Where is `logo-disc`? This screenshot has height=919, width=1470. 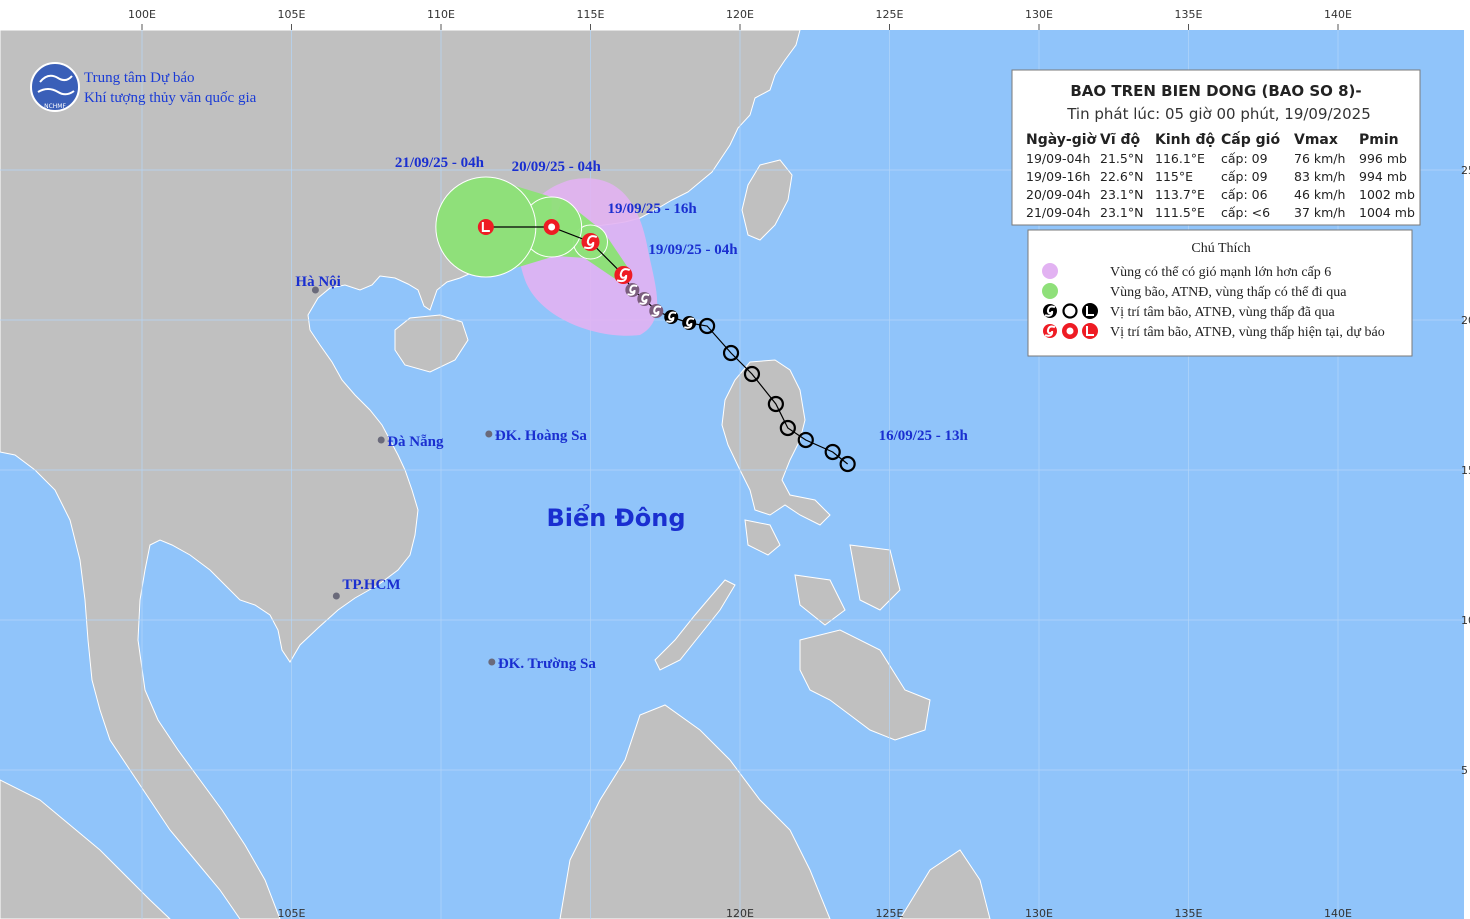
logo-disc is located at coordinates (55, 87).